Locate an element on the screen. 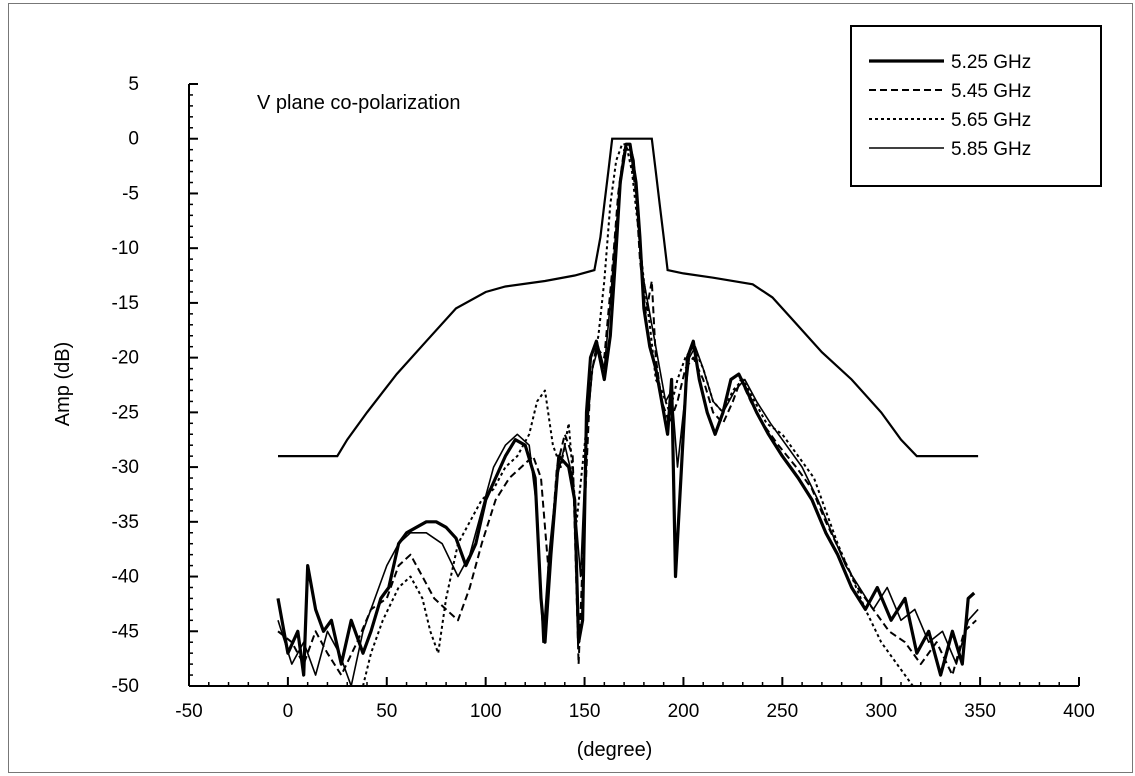 This screenshot has height=776, width=1135. legend-label-5.85: 5.85 GHz is located at coordinates (991, 149).